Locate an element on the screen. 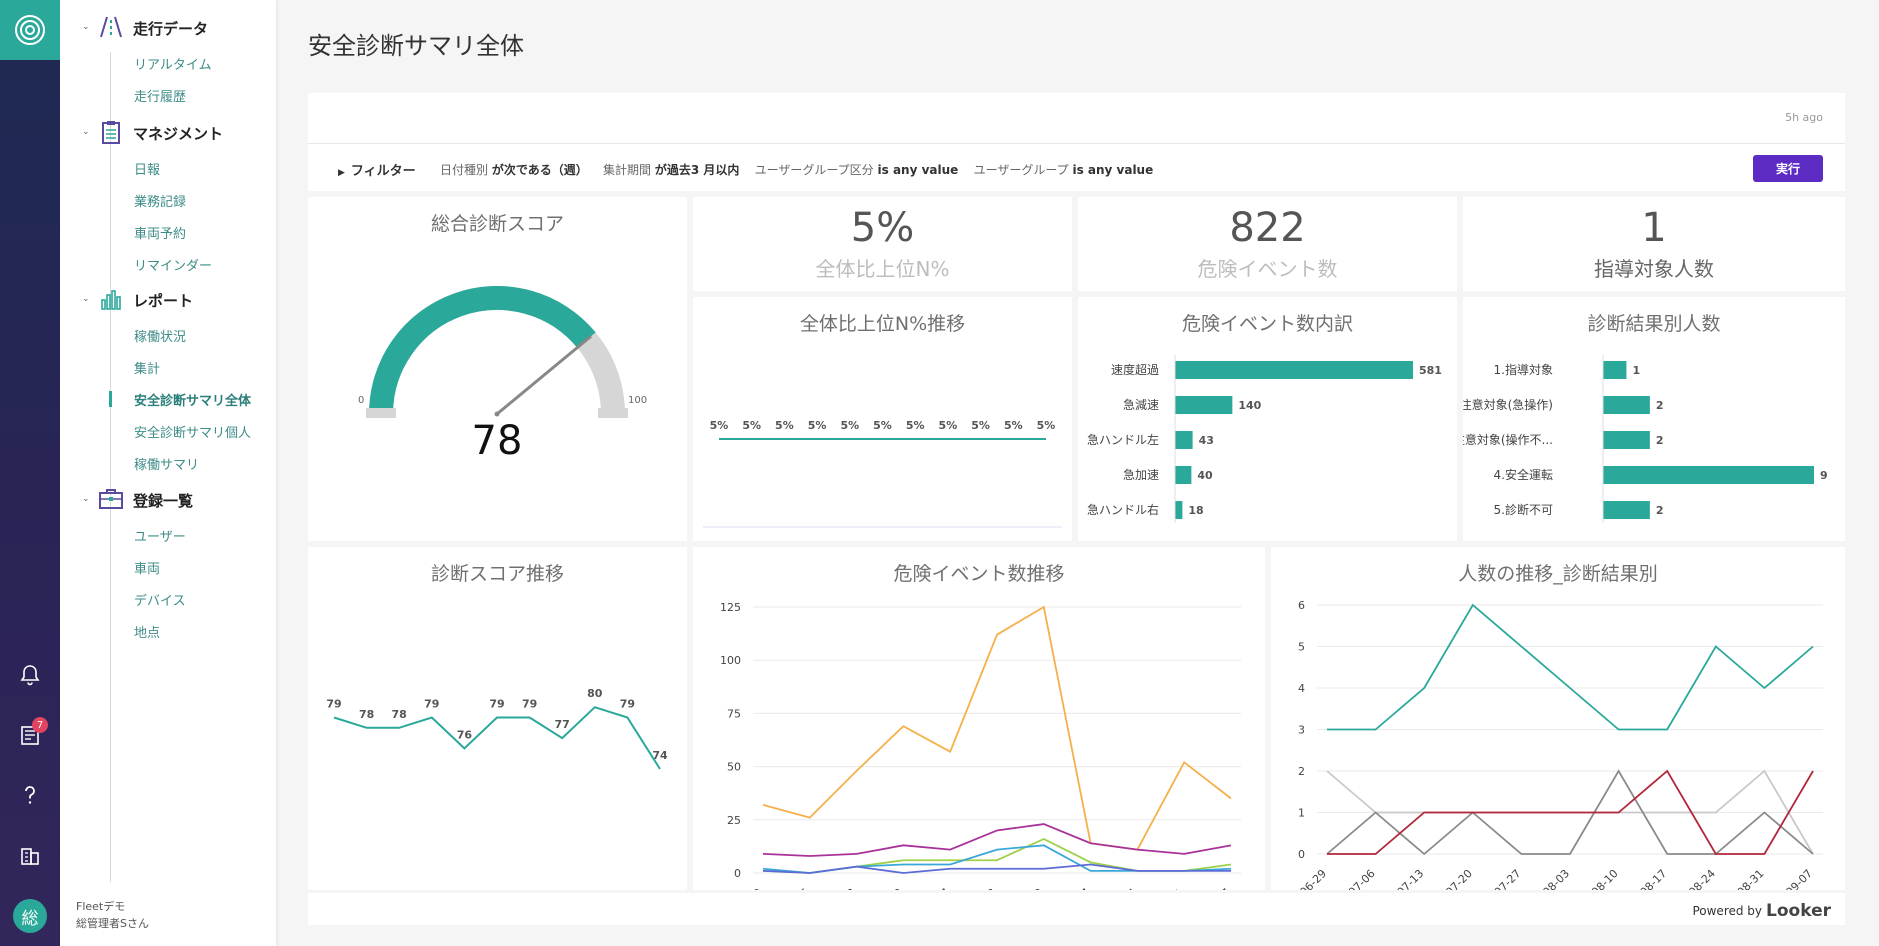 This screenshot has height=946, width=1879. score-trend-chart: 79 78 78 79 76 79 79 77 80 79 74 is located at coordinates (497, 728).